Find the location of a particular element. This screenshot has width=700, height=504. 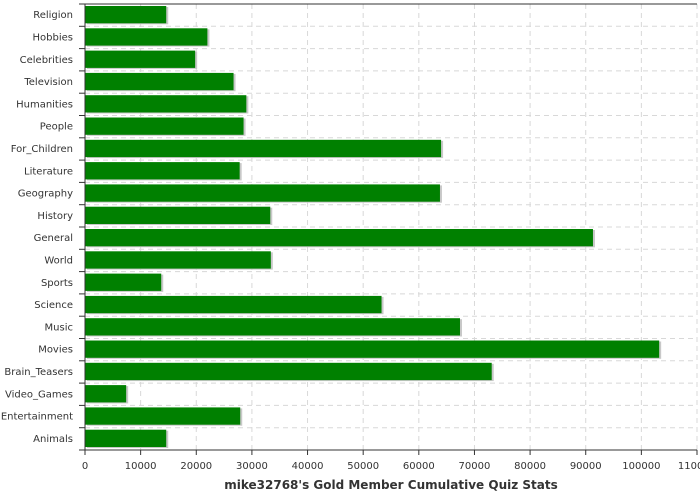

y-tick-label: Geography is located at coordinates (45, 194).